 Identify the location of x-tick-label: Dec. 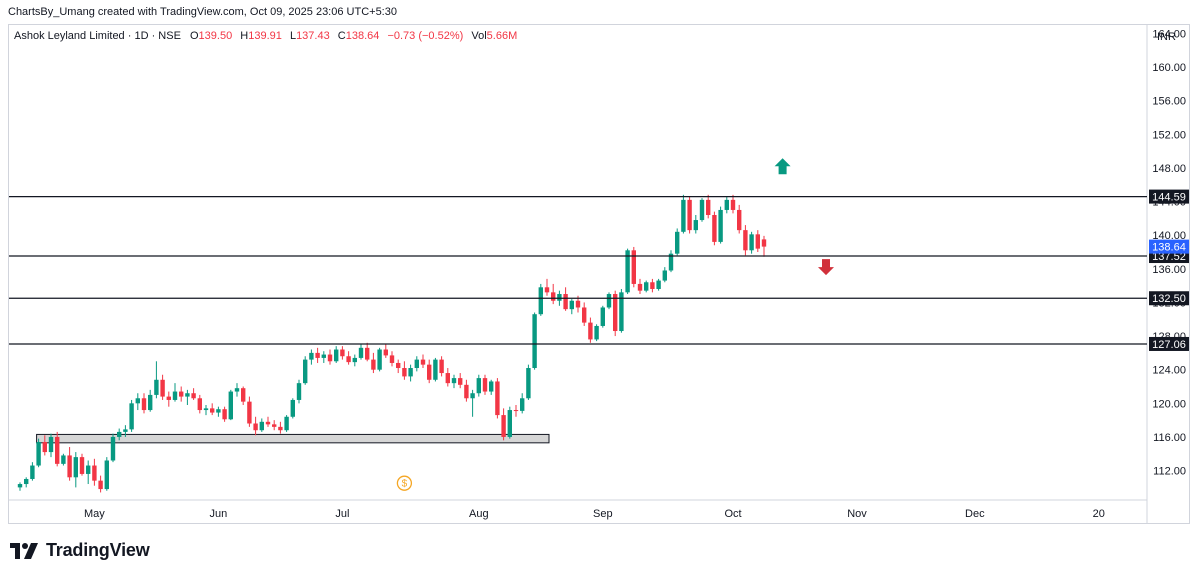
(975, 514).